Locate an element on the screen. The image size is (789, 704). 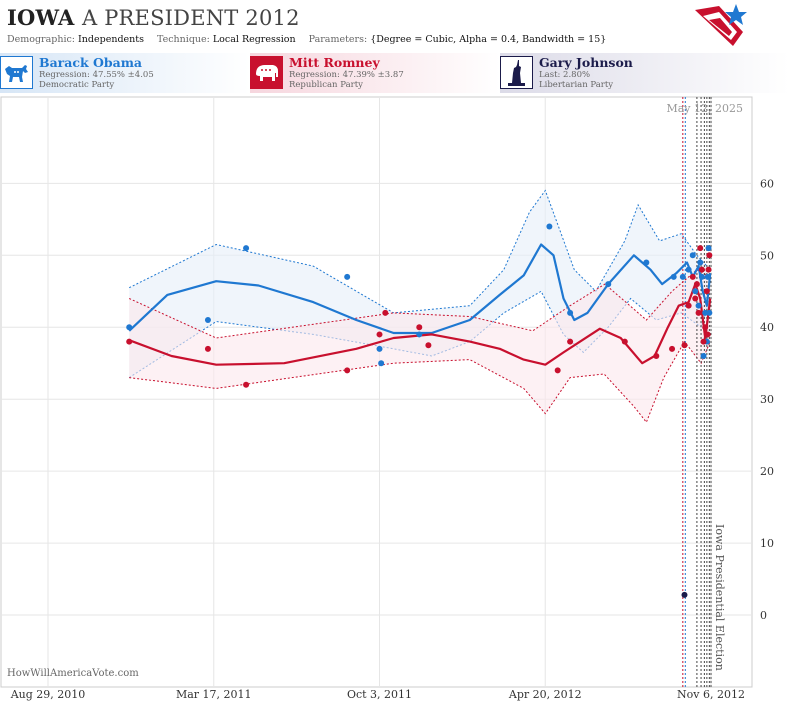
legend-name: Gary Johnson is located at coordinates (586, 62).